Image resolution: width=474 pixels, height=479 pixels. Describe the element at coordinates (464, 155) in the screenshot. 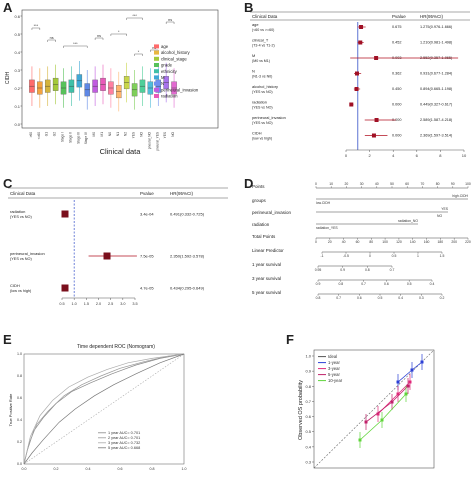

I see `panel-b-xtick: 10` at that location.